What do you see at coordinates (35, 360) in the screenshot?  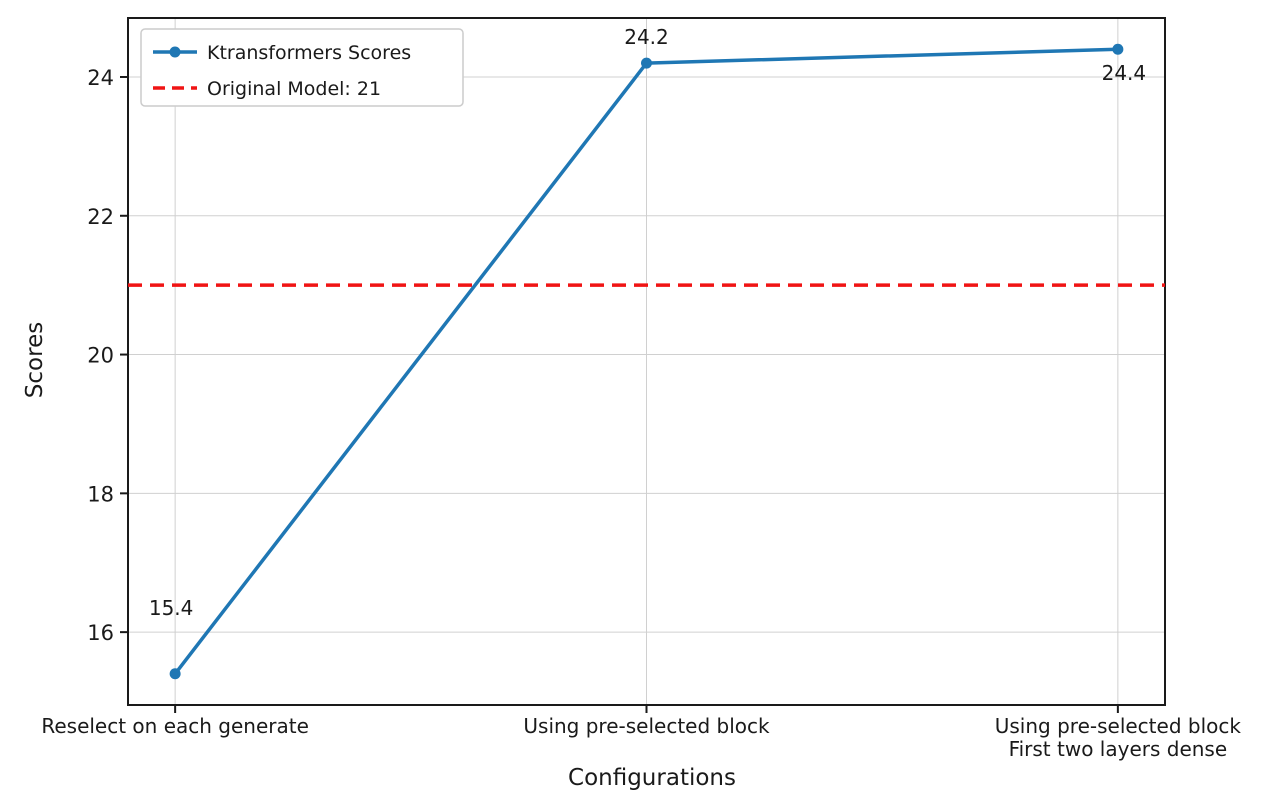 I see `y-axis-label: Scores` at bounding box center [35, 360].